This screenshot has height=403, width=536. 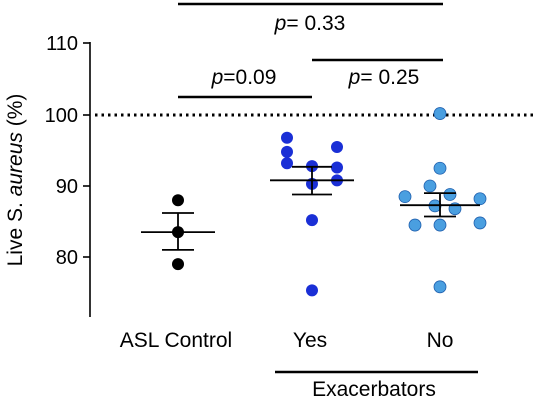 What do you see at coordinates (440, 340) in the screenshot?
I see `category-label-no: No` at bounding box center [440, 340].